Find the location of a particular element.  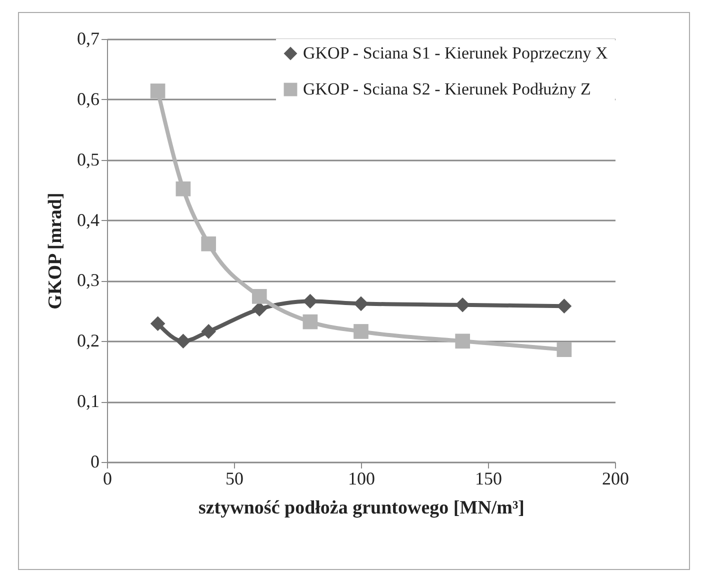

x-tick-label: 100 is located at coordinates (361, 478).